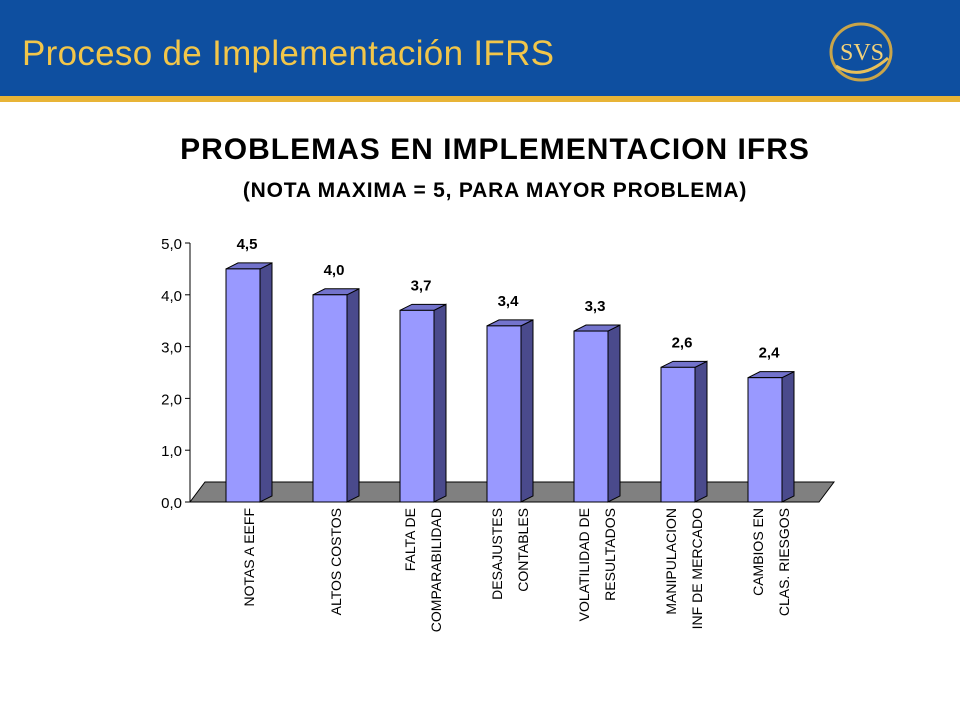 Image resolution: width=960 pixels, height=720 pixels. Describe the element at coordinates (247, 244) in the screenshot. I see `data-label: 4,5` at that location.